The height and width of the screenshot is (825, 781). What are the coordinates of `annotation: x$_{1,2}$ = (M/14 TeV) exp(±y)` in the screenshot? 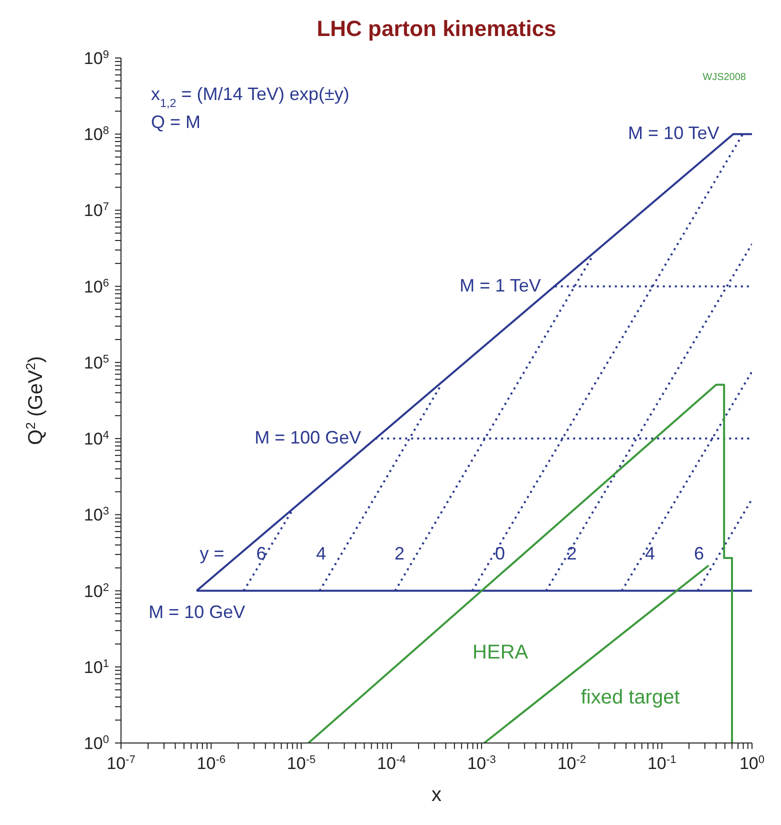 It's located at (250, 97).